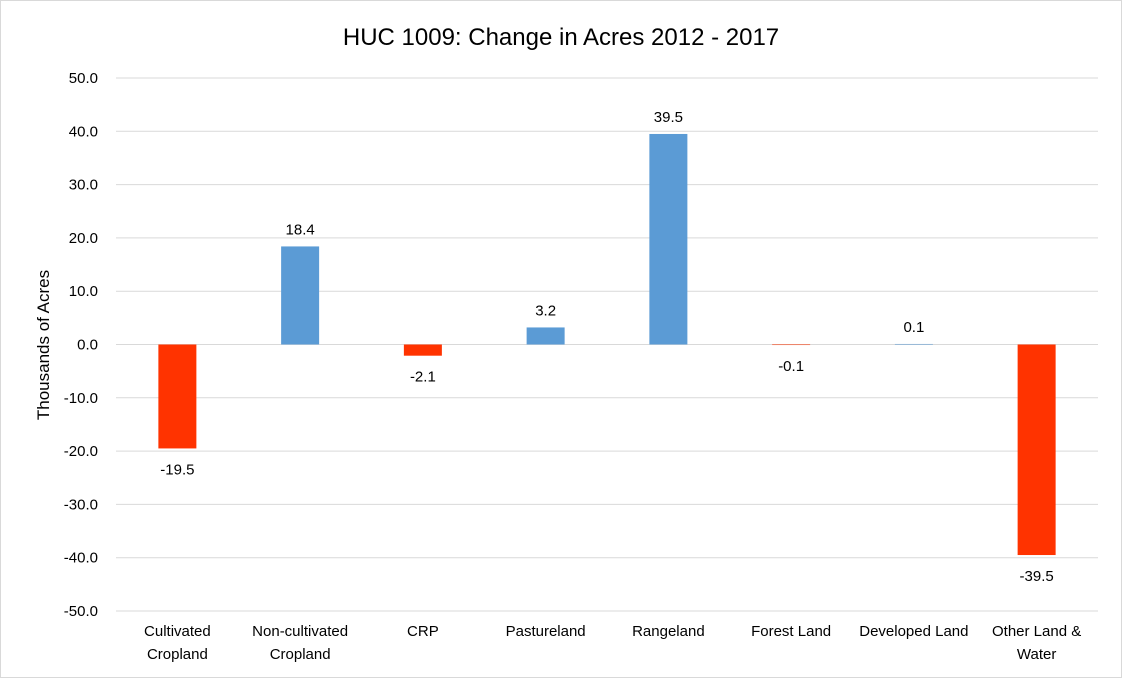 This screenshot has height=678, width=1122. I want to click on category-label: Cultivated Cropland, so click(177, 643).